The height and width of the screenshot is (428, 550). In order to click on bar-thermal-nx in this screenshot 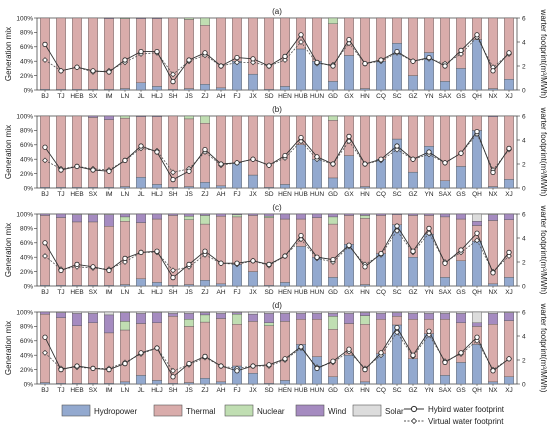, I will do `click(493, 151)`.